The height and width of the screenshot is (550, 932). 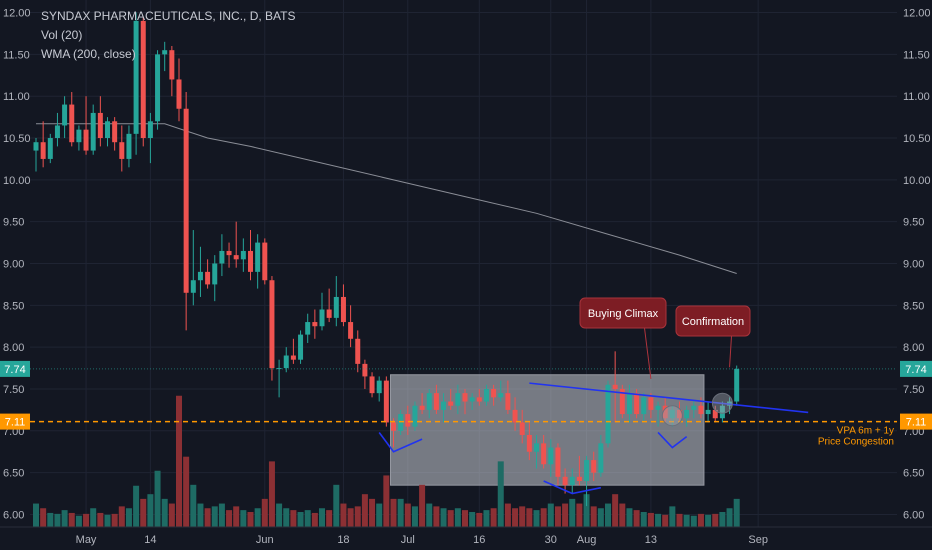 I want to click on x-tick-label: 30, so click(x=551, y=540).